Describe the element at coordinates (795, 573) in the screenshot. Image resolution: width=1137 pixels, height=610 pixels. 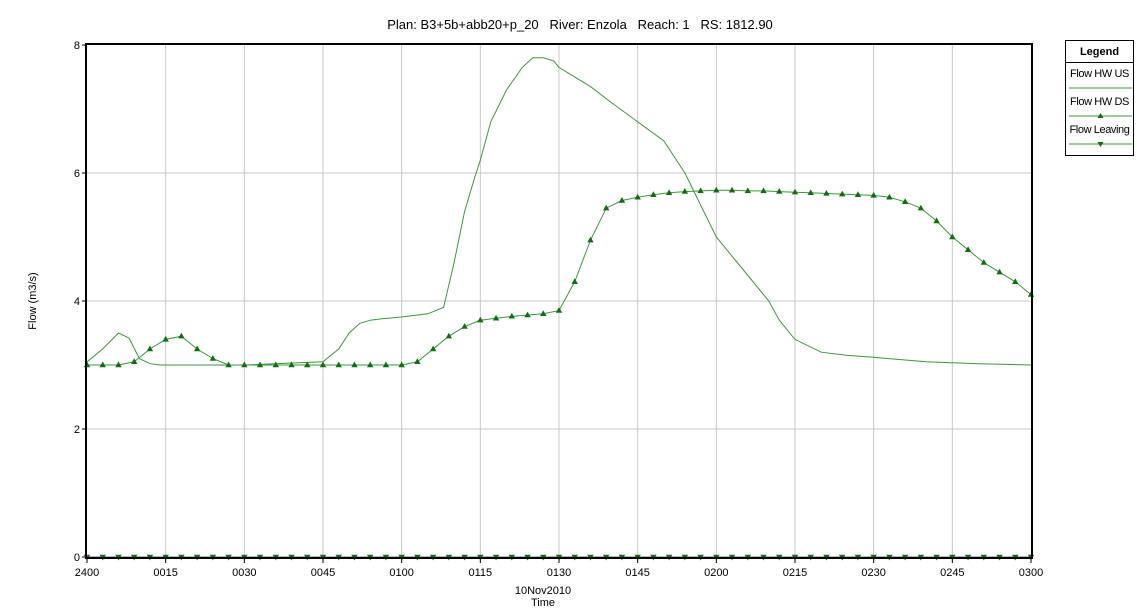
I see `x-tick-label: 0215` at that location.